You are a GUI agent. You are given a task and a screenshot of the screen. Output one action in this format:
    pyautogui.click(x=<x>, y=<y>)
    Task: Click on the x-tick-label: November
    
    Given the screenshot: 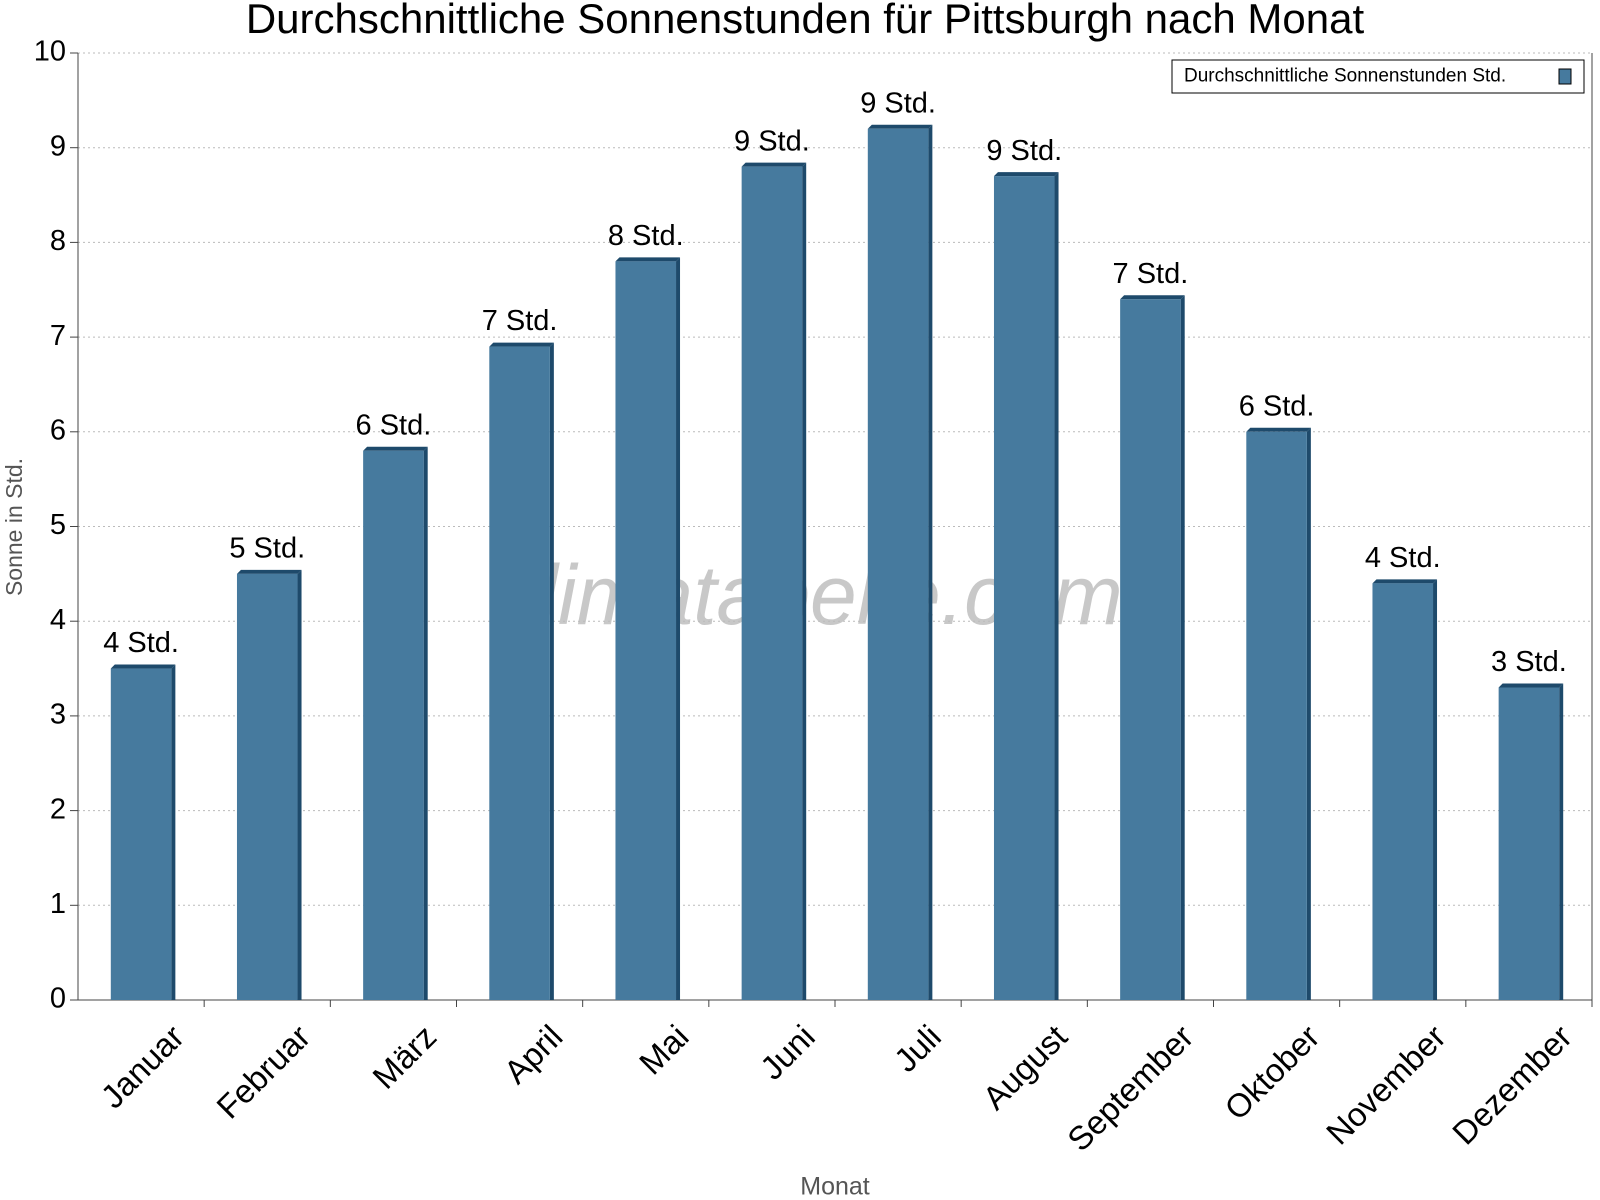 What is the action you would take?
    pyautogui.click(x=1386, y=1085)
    